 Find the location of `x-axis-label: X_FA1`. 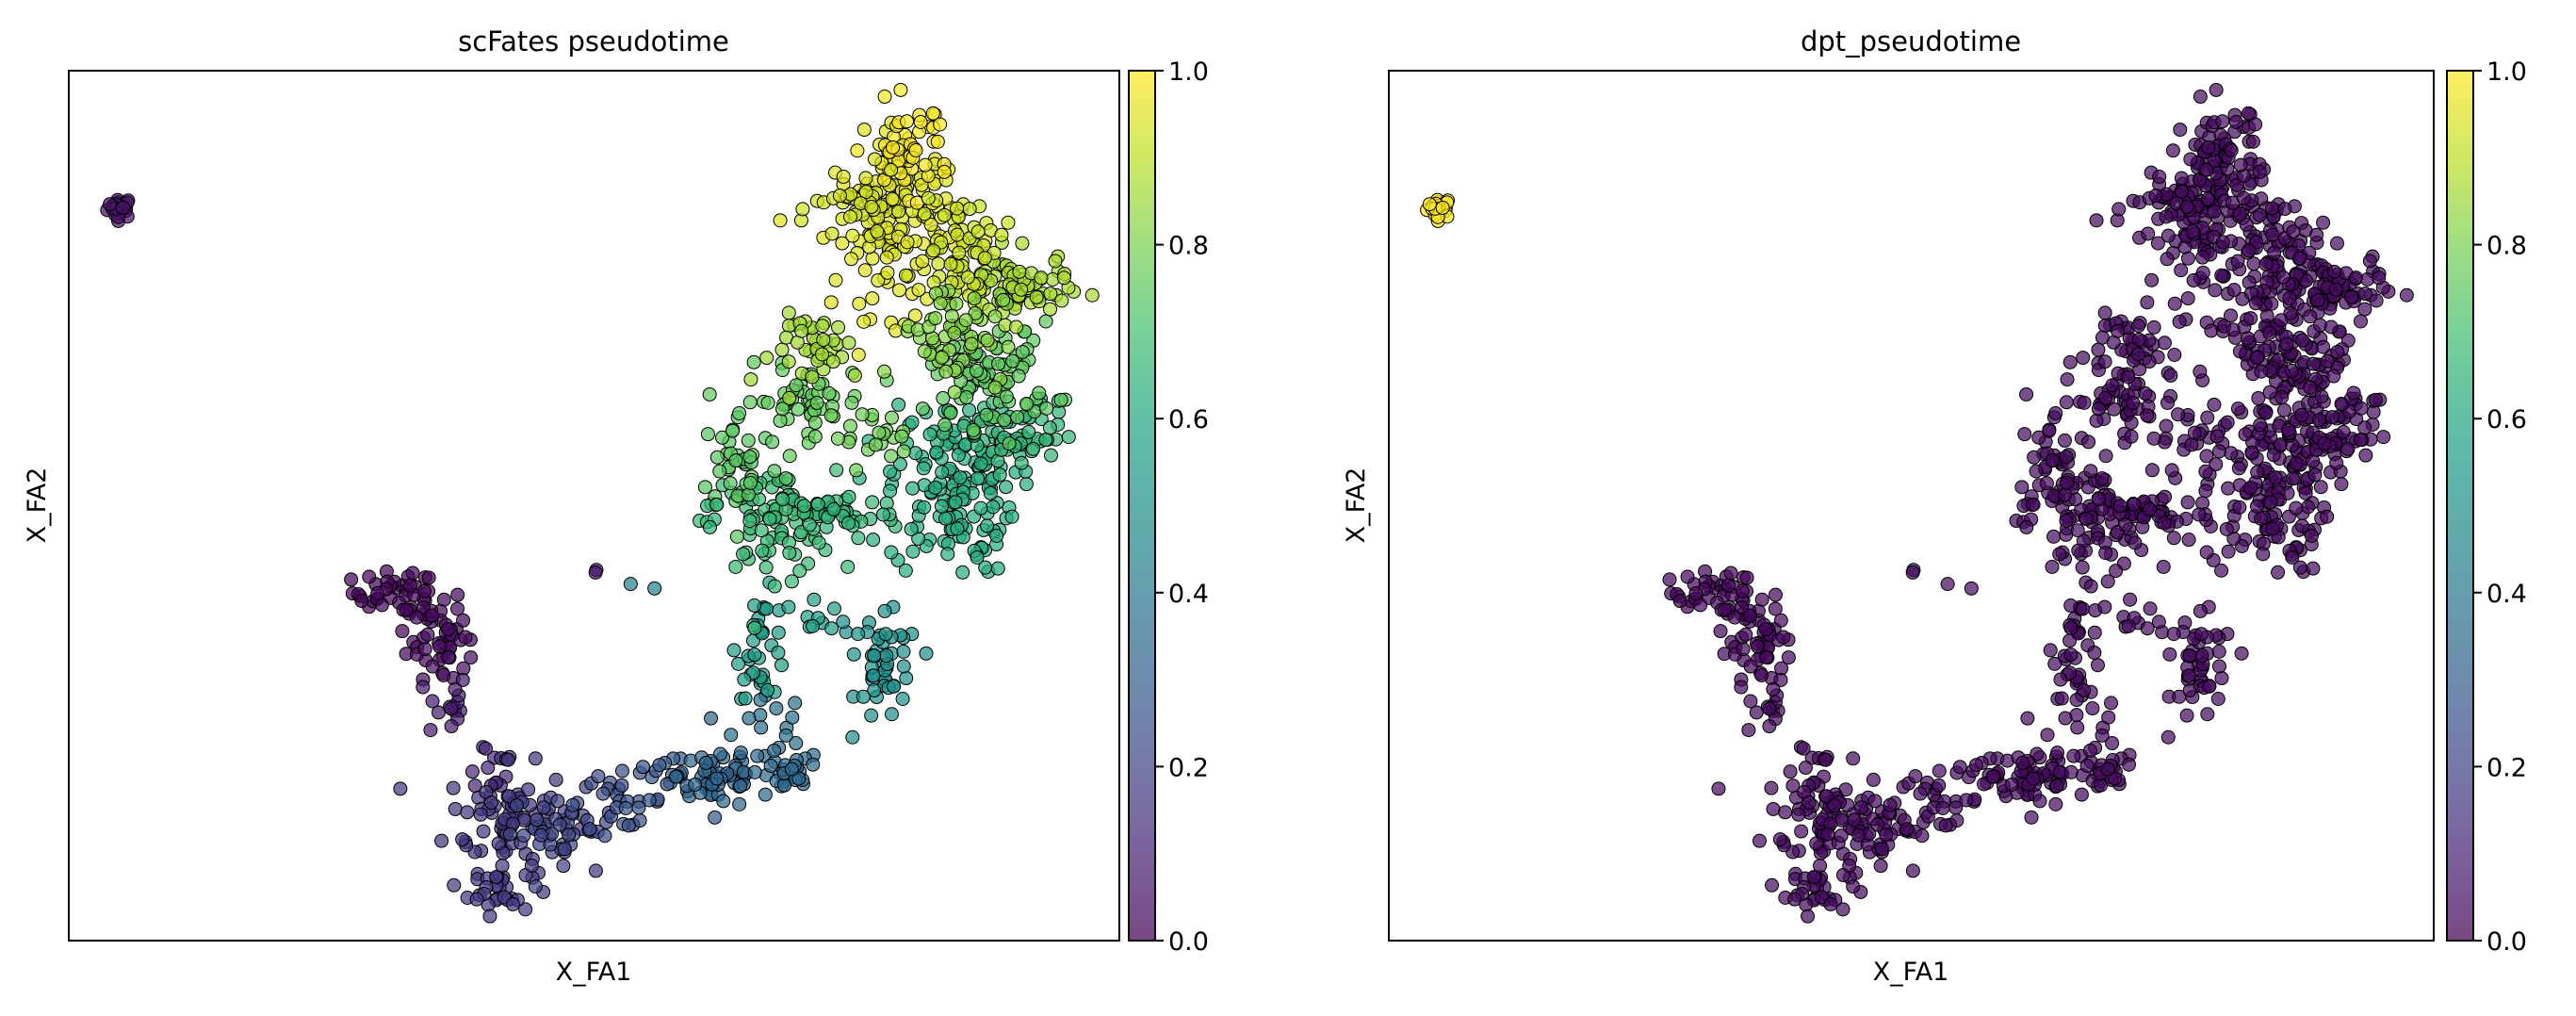

x-axis-label: X_FA1 is located at coordinates (1911, 972).